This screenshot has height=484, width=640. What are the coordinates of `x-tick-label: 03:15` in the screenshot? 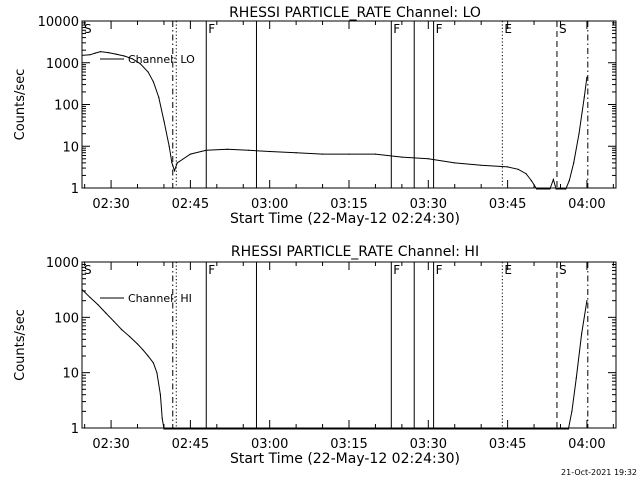 It's located at (348, 444).